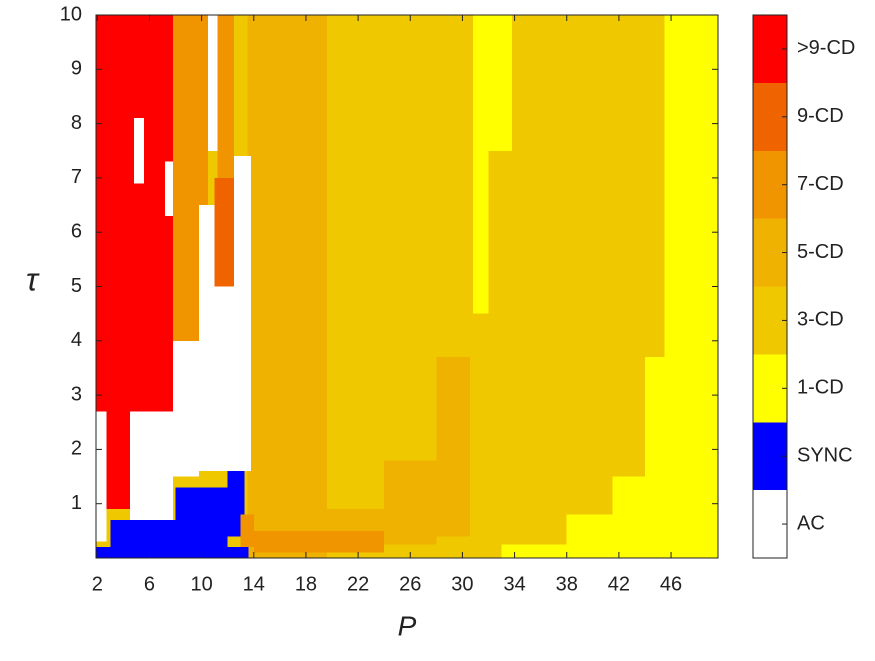 This screenshot has height=661, width=875. I want to click on y-tick-label: 2, so click(76, 449).